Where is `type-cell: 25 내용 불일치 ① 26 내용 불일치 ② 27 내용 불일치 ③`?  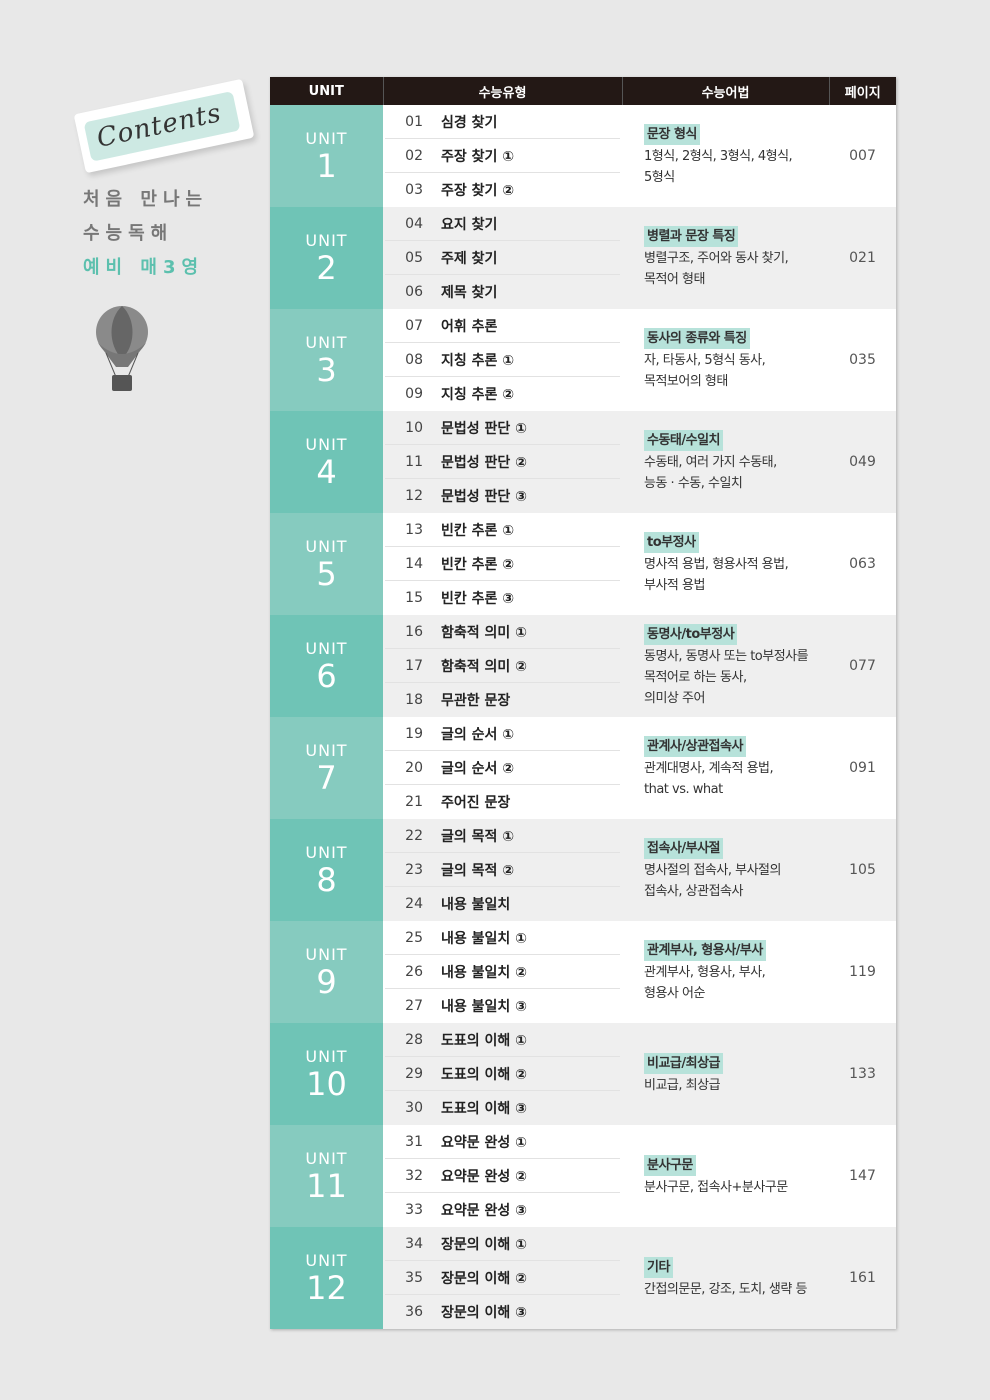 type-cell: 25 내용 불일치 ① 26 내용 불일치 ② 27 내용 불일치 ③ is located at coordinates (502, 972).